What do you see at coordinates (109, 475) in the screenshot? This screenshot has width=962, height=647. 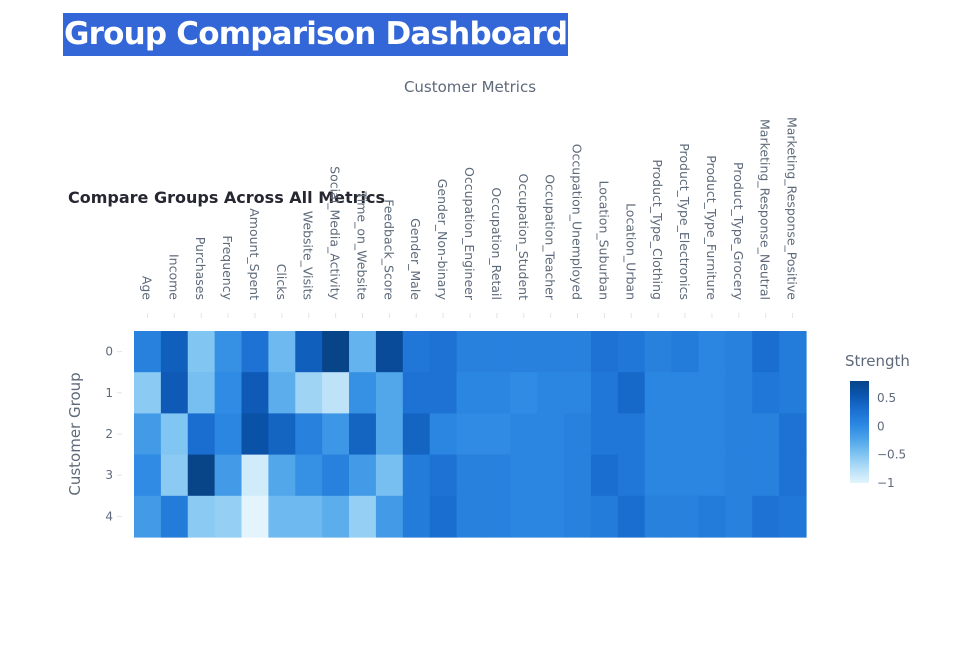 I see `y-tick-label: 3` at bounding box center [109, 475].